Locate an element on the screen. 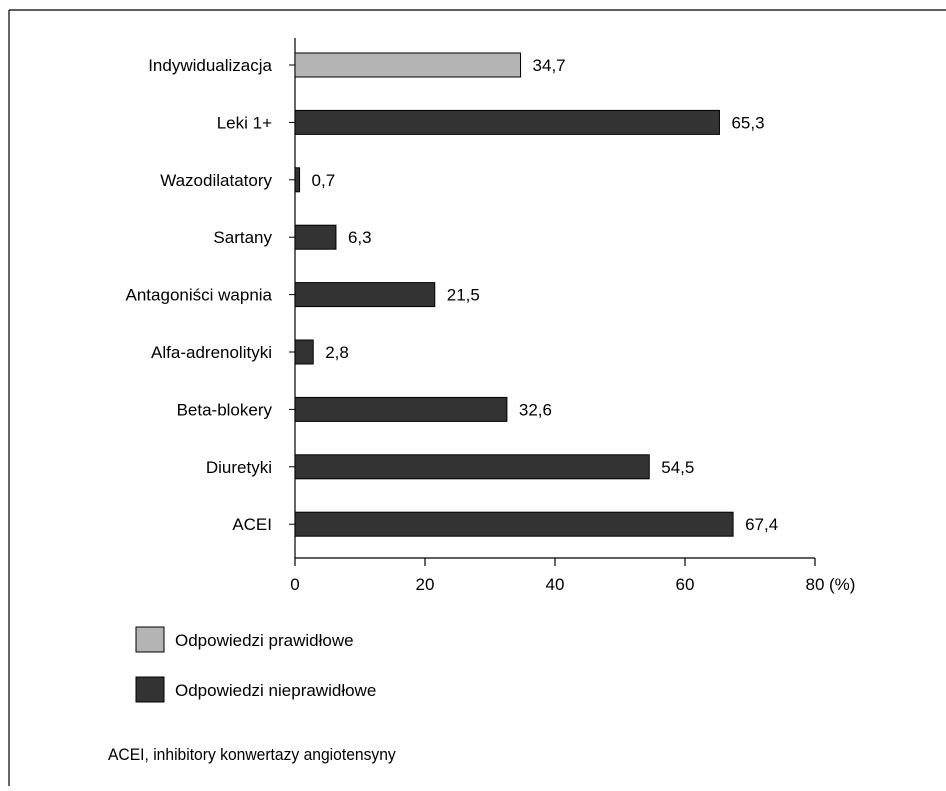 The image size is (946, 791). footnote: ACEI, inhibitory konwertazy angiotensyny is located at coordinates (252, 754).